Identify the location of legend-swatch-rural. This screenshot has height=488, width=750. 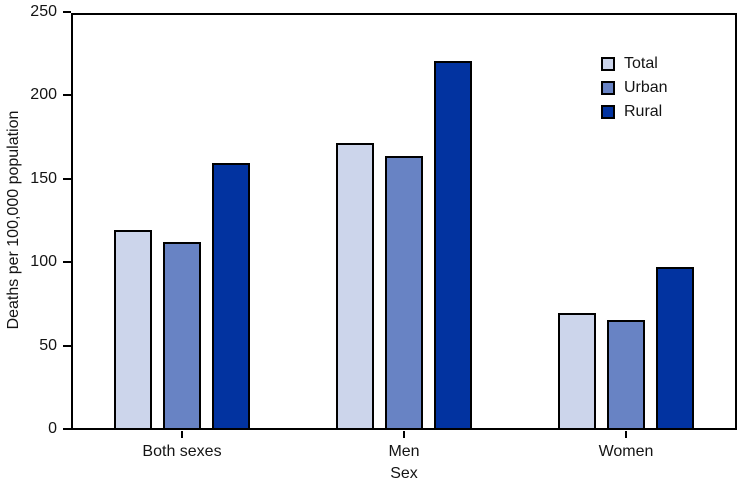
(608, 111).